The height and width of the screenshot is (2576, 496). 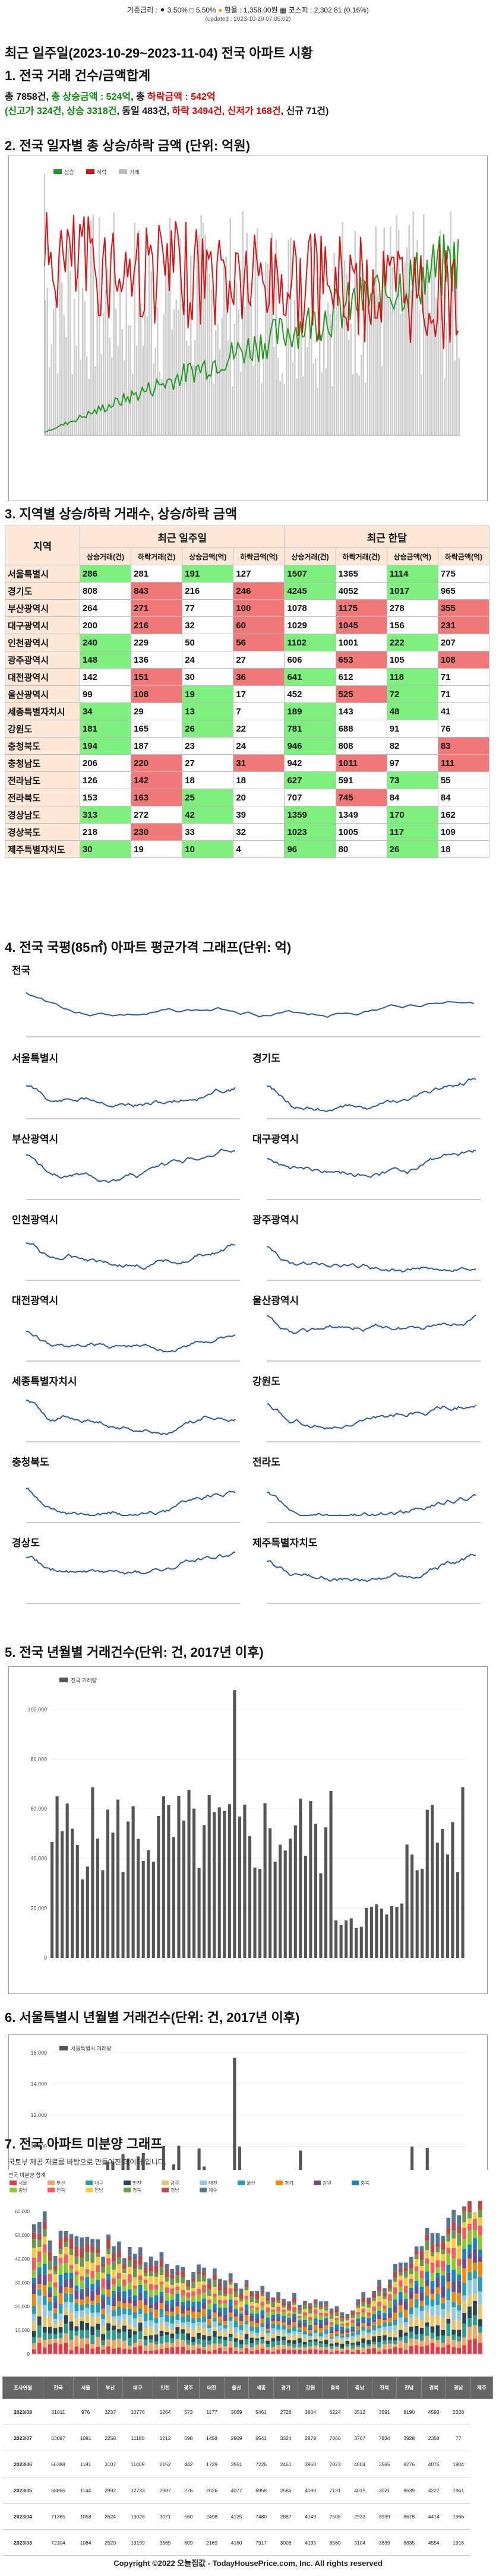 I want to click on table-cell: 18, so click(x=463, y=849).